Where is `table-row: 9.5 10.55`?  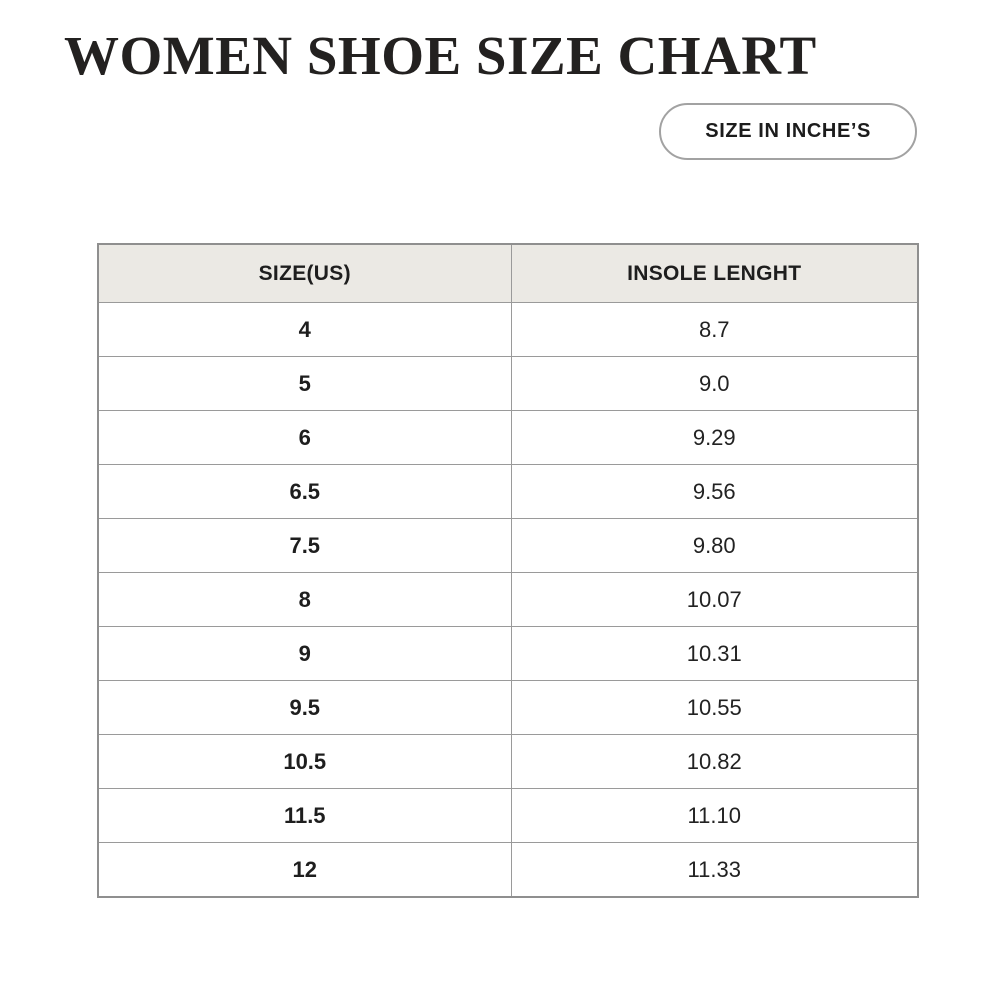 table-row: 9.5 10.55 is located at coordinates (508, 707).